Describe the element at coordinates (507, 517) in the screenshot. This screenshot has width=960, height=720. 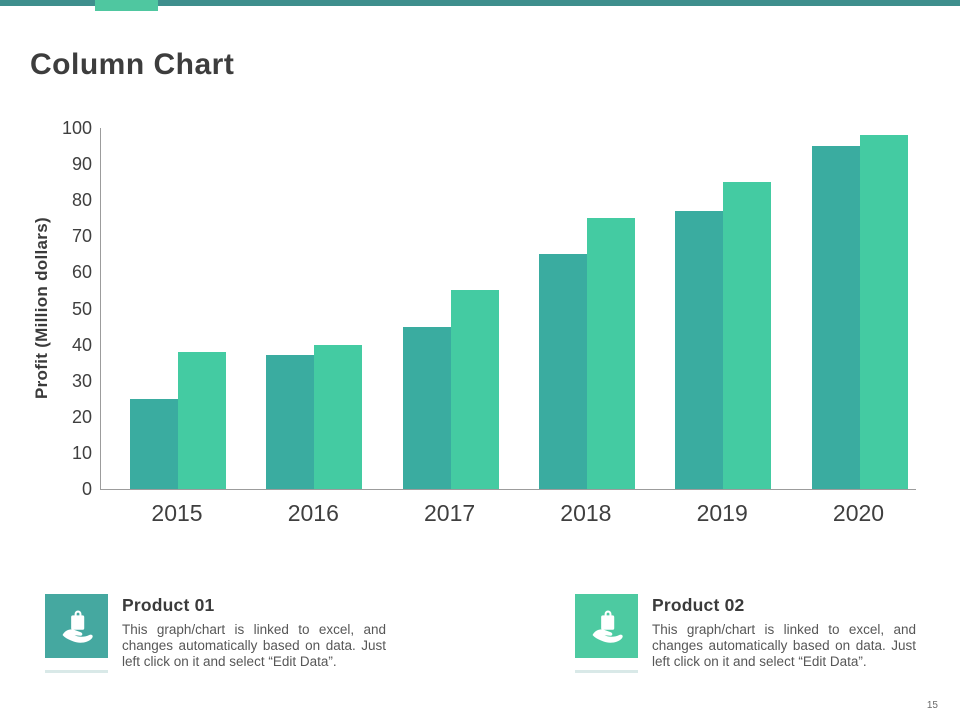
I see `x-axis-labels: 2015 2016 2017 2018 2019 2020` at that location.